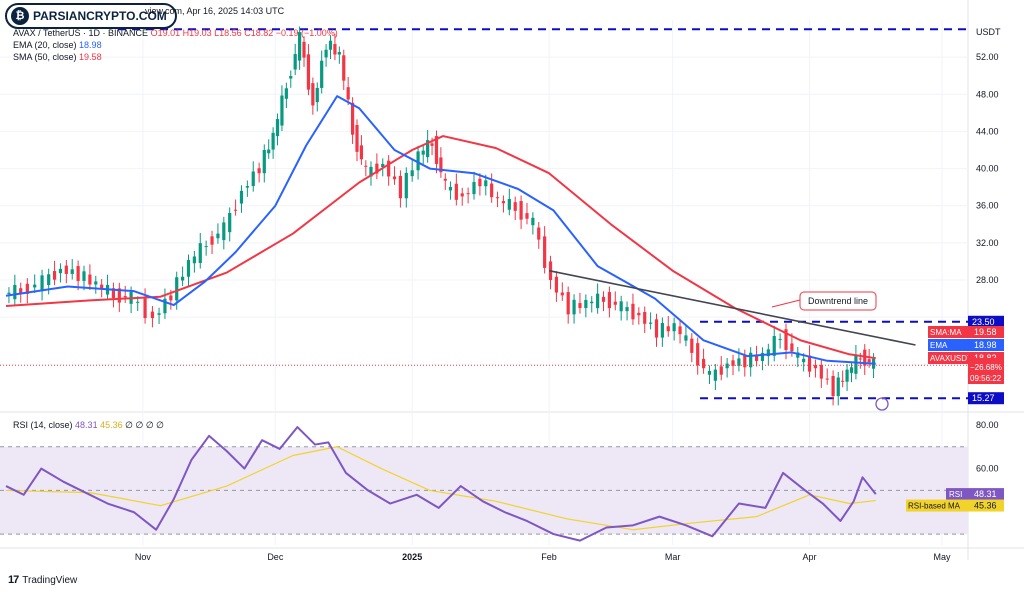  I want to click on rsi-legend-label: RSI (14, close), so click(43, 425).